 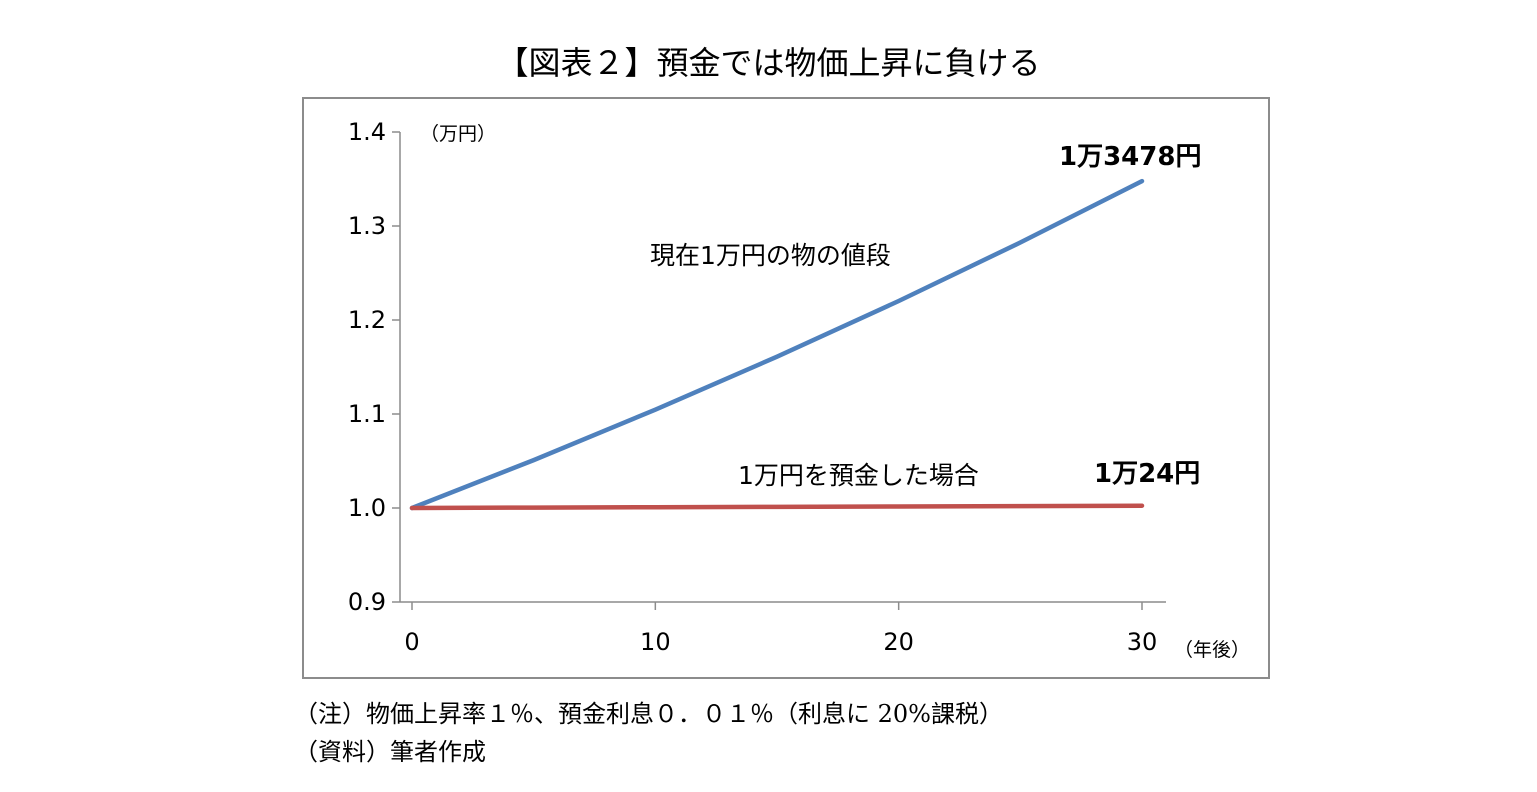 What do you see at coordinates (768, 63) in the screenshot?
I see `chart-title: 【図表２】預金では物価上昇に負ける` at bounding box center [768, 63].